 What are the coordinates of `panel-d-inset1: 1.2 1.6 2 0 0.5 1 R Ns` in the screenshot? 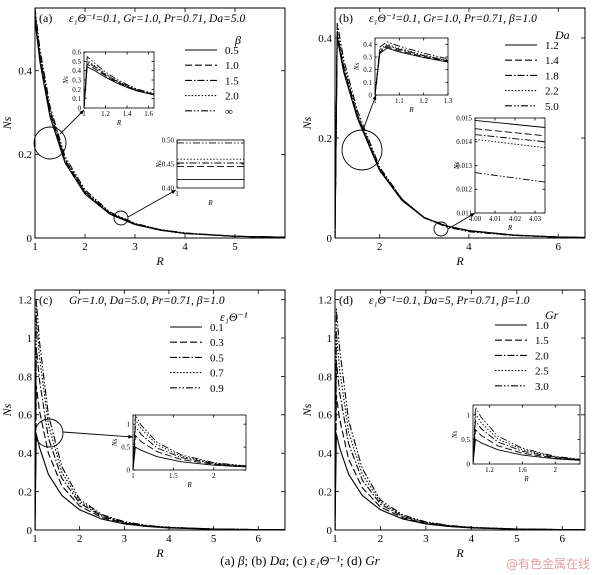 It's located at (516, 443).